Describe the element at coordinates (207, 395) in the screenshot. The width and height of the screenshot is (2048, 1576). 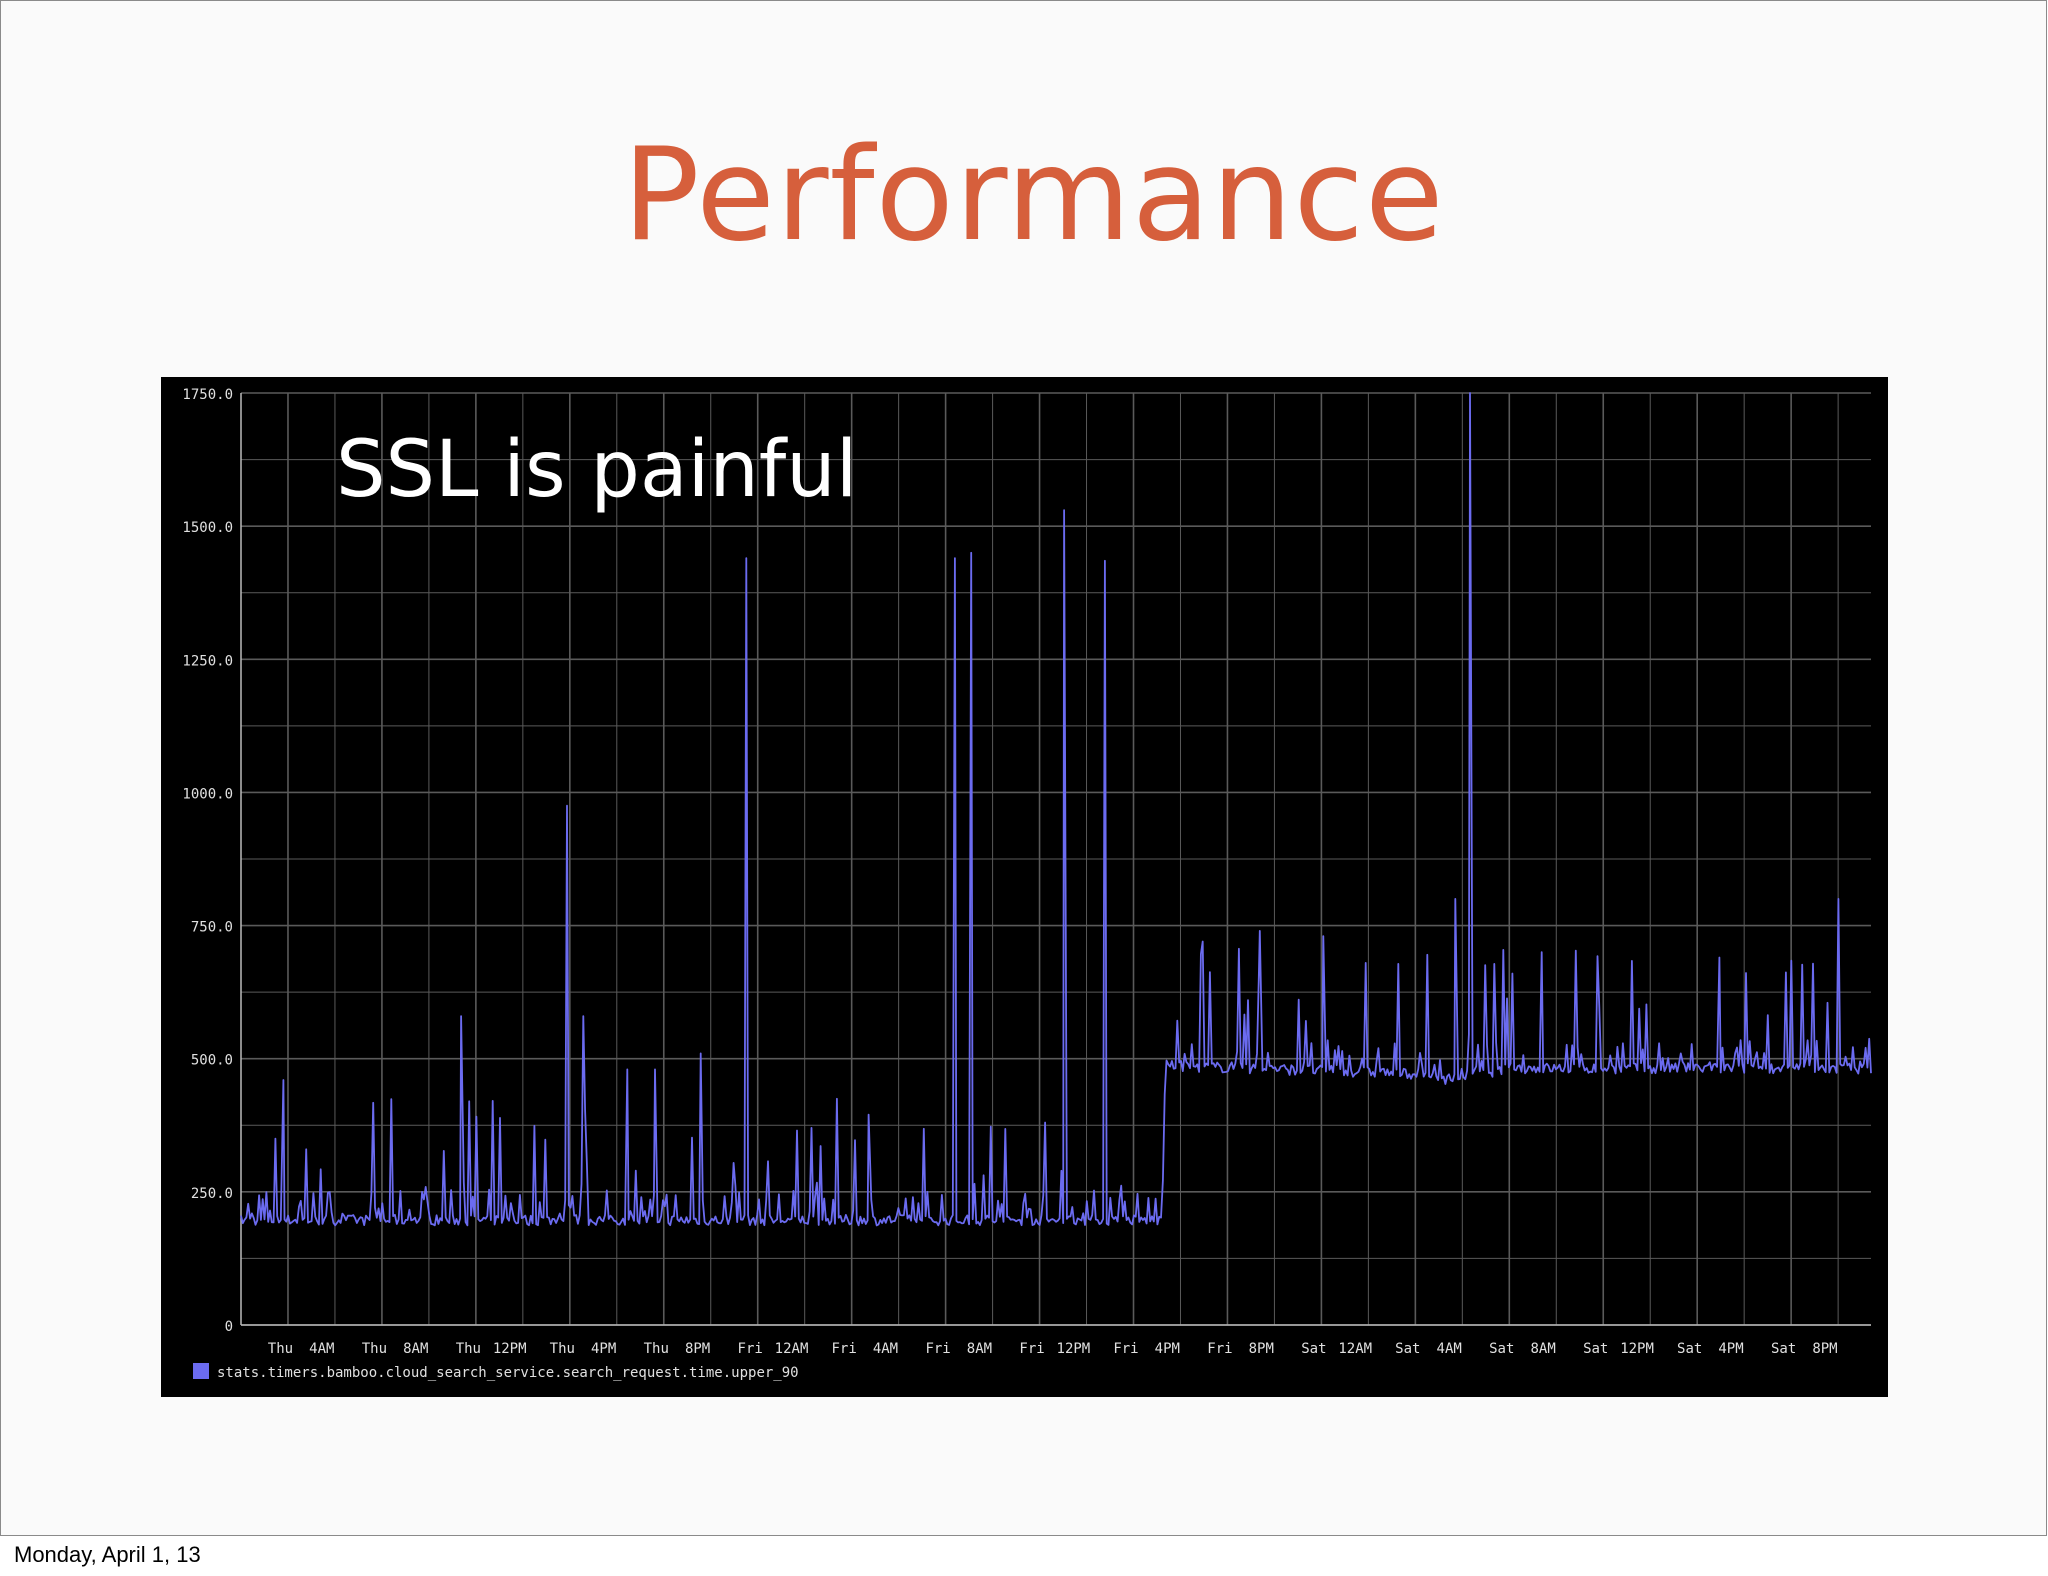
I see `y-tick-label: 1750.0` at that location.